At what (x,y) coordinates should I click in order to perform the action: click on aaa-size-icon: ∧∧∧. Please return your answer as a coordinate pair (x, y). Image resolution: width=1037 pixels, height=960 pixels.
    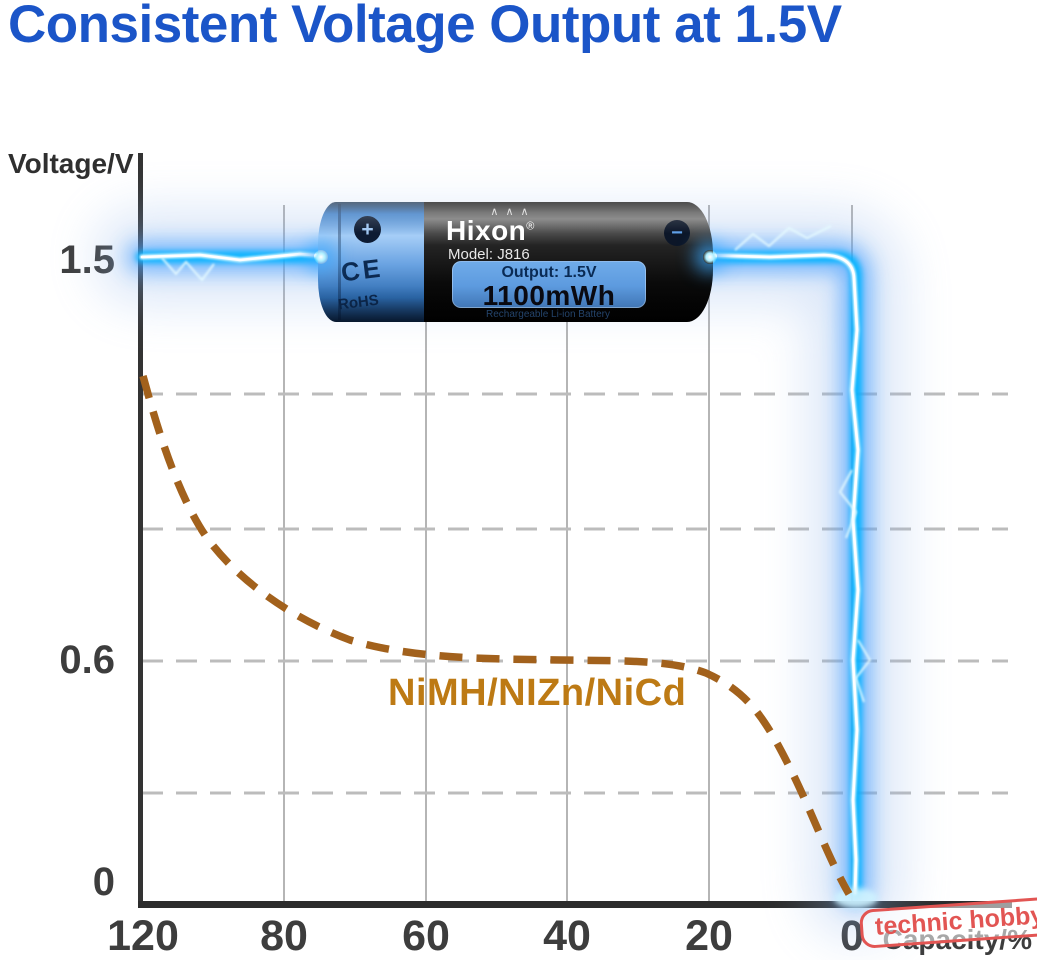
    Looking at the image, I should click on (513, 212).